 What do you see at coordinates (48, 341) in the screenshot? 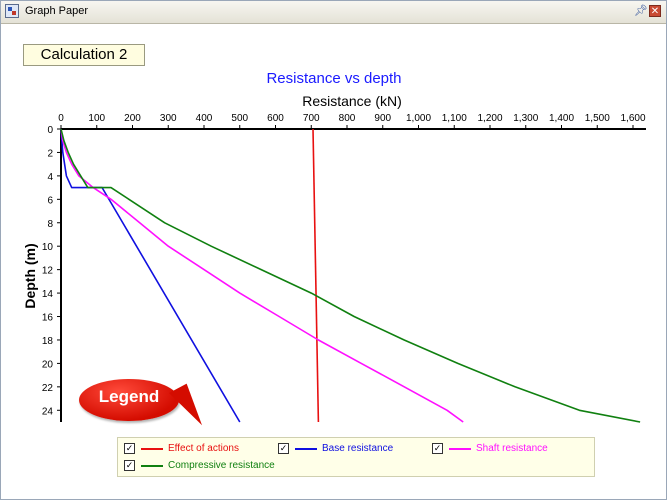
I see `y-tick-label: 18` at bounding box center [48, 341].